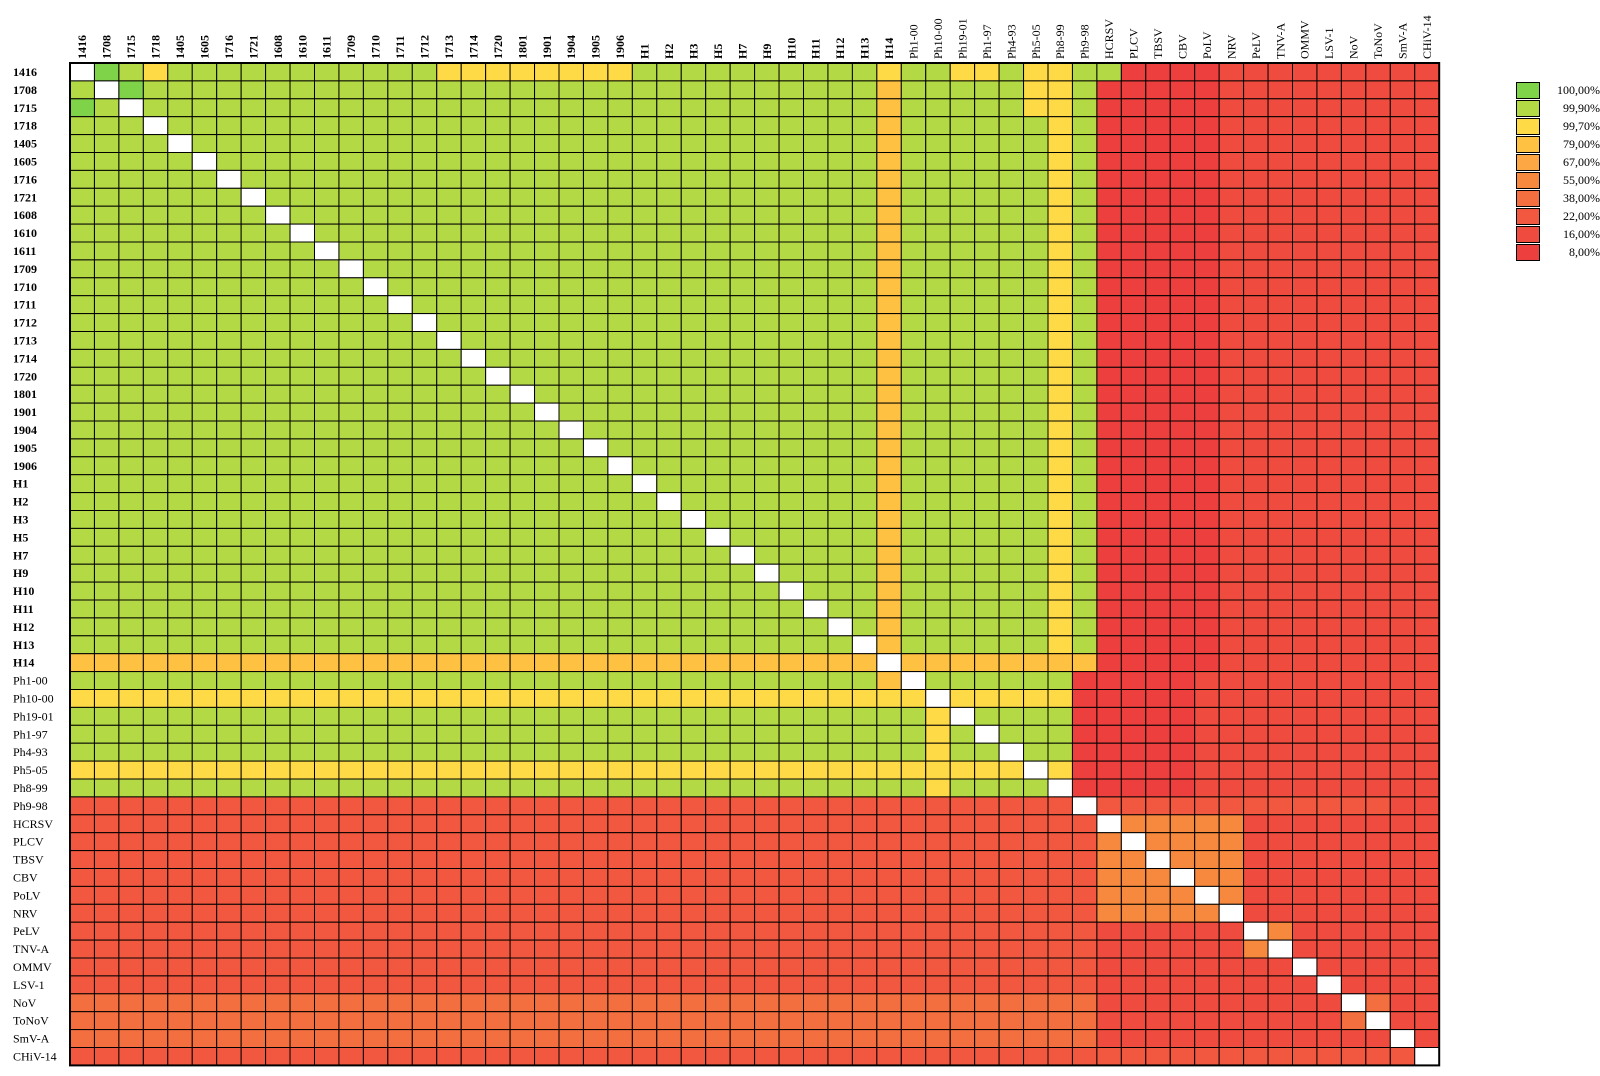  I want to click on column-label: 1708, so click(107, 47).